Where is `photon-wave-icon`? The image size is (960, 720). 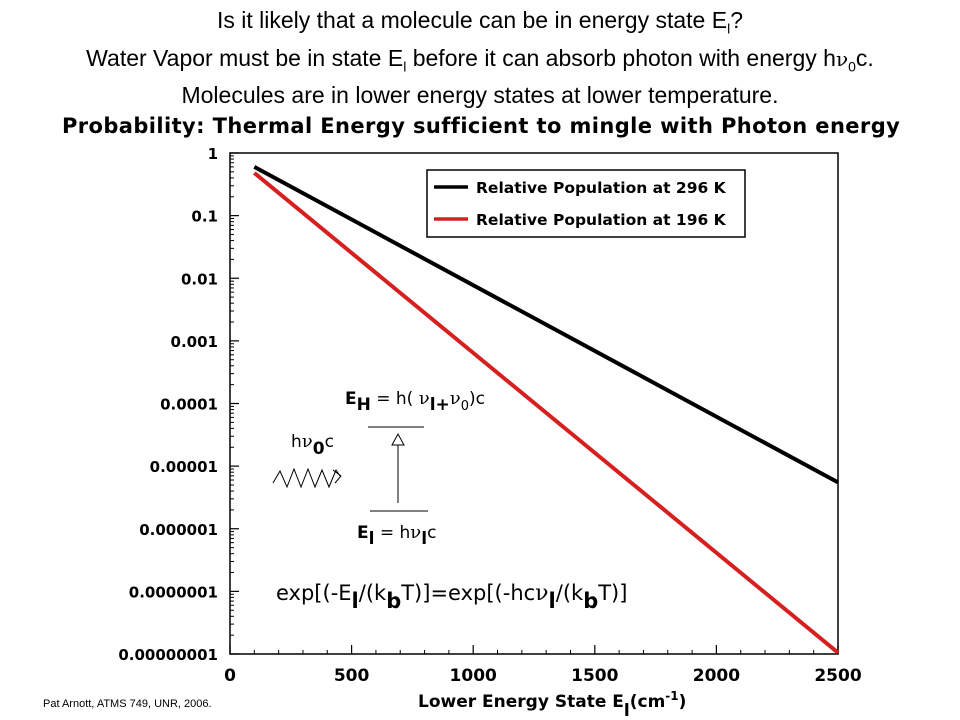 photon-wave-icon is located at coordinates (306, 478).